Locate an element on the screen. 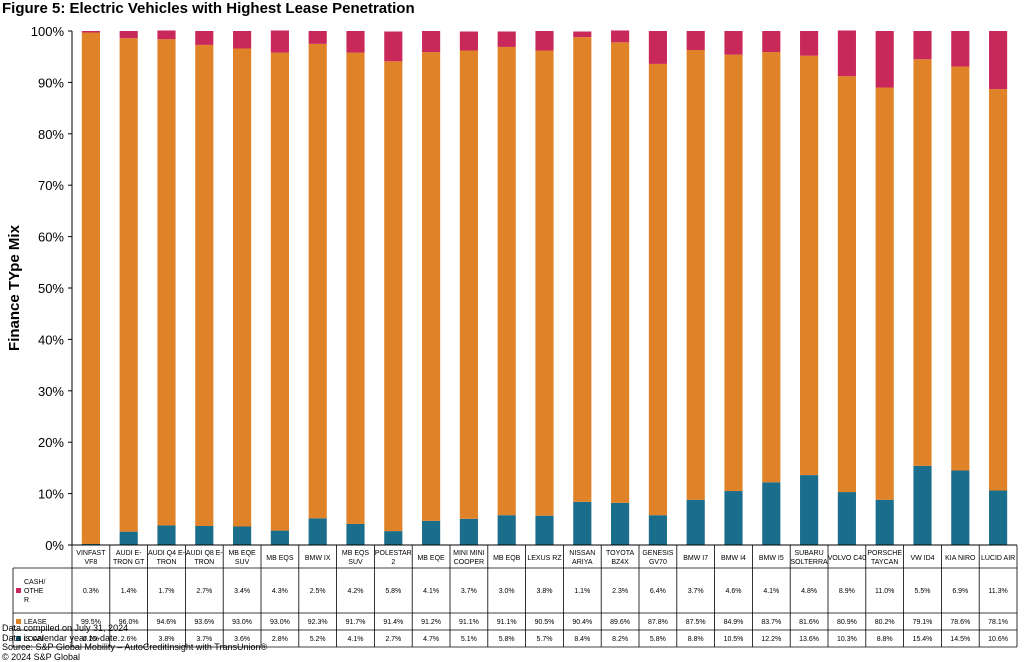  data-label: 0.3% is located at coordinates (91, 591).